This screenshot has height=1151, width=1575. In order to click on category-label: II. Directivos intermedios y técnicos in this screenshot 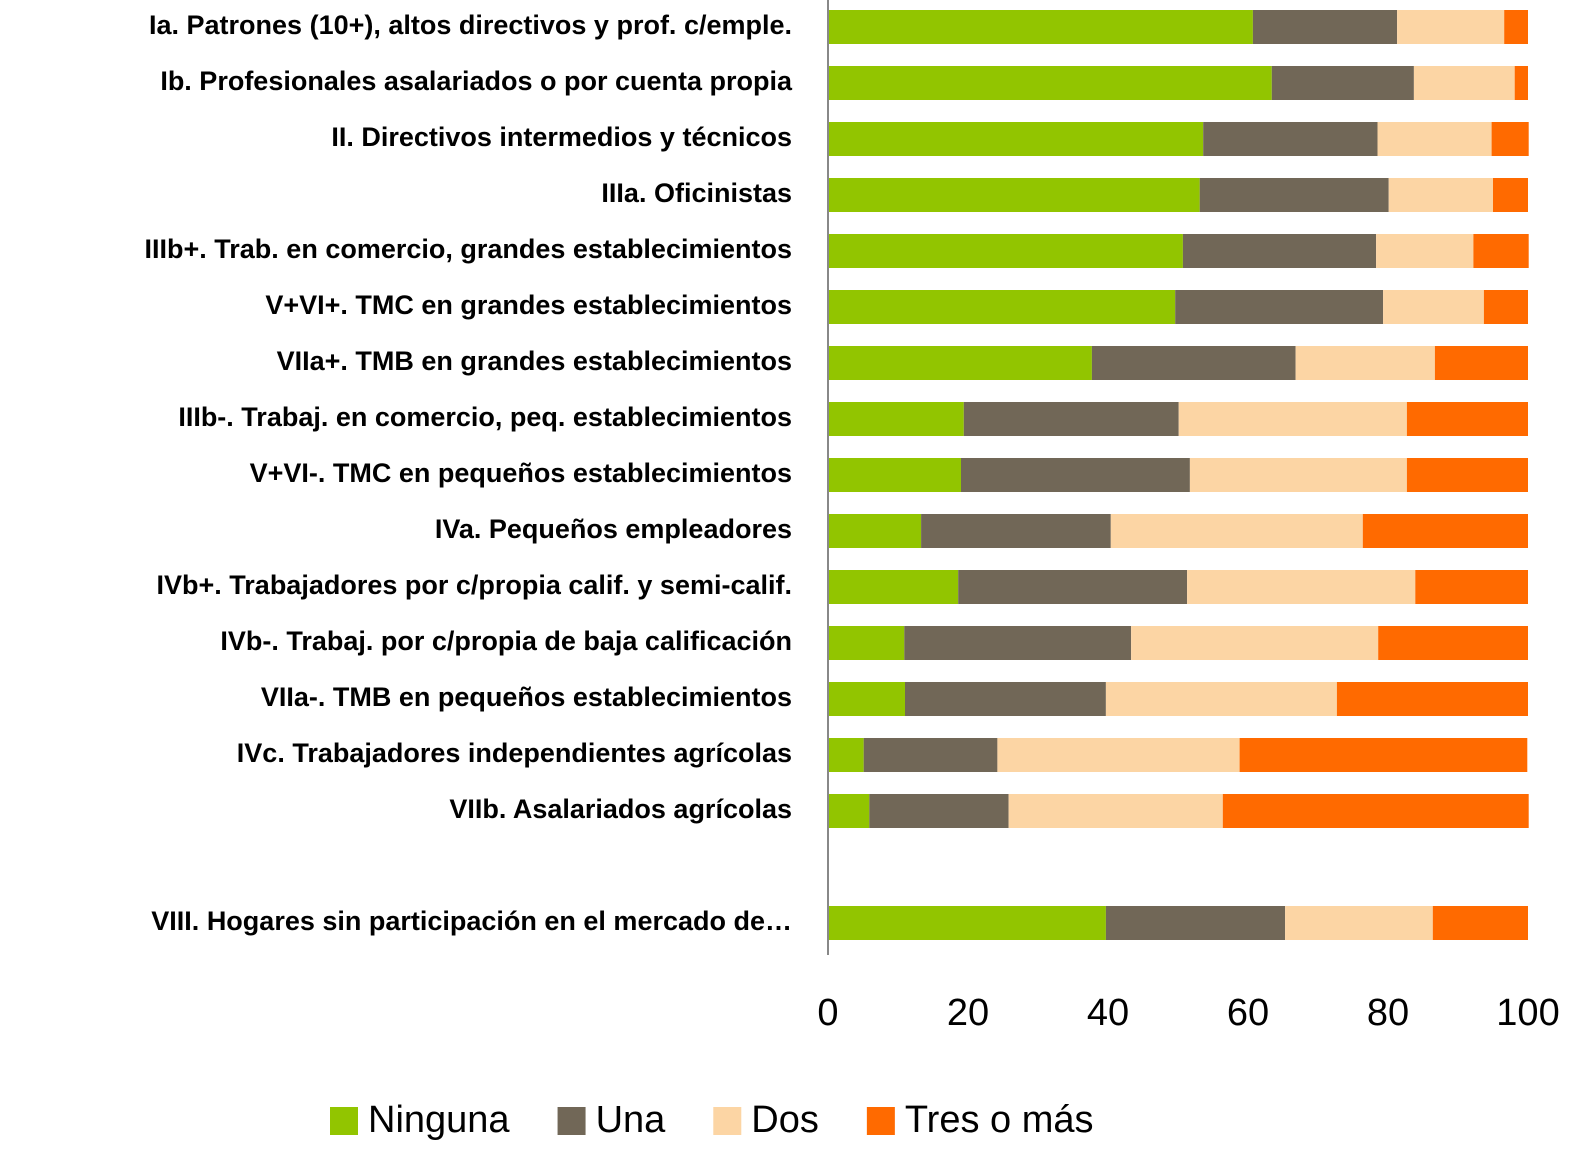, I will do `click(561, 137)`.